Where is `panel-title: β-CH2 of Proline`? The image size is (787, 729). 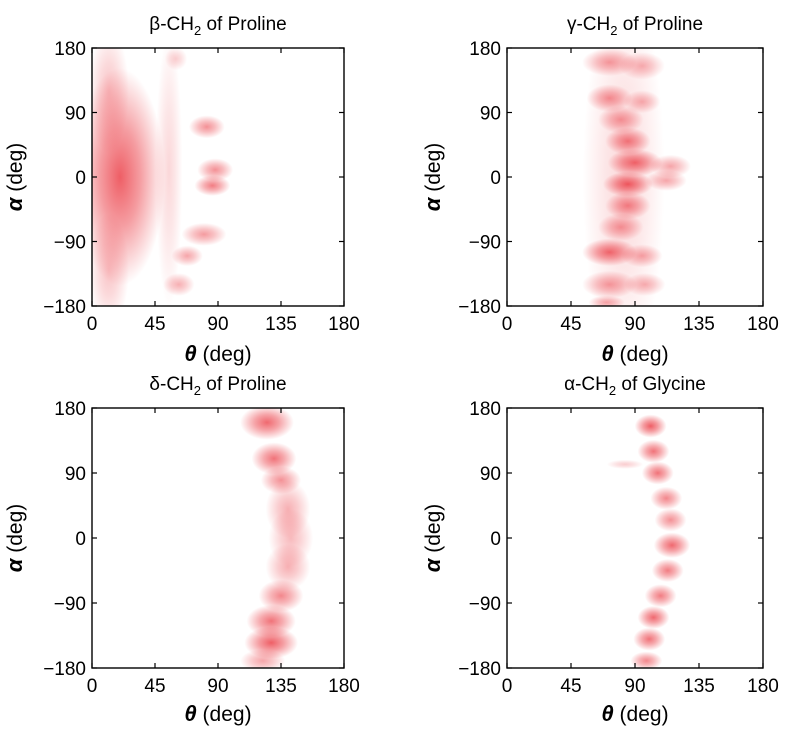
panel-title: β-CH2 of Proline is located at coordinates (218, 26).